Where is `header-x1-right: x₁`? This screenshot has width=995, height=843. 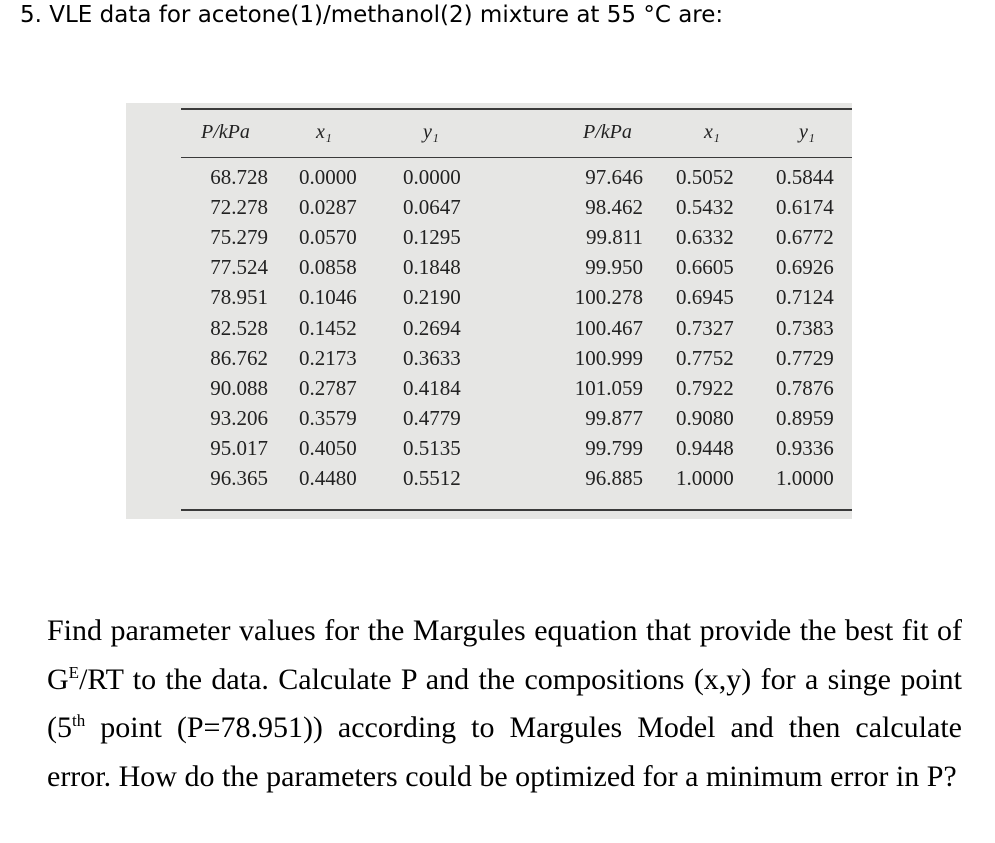
header-x1-right: x₁ is located at coordinates (712, 132).